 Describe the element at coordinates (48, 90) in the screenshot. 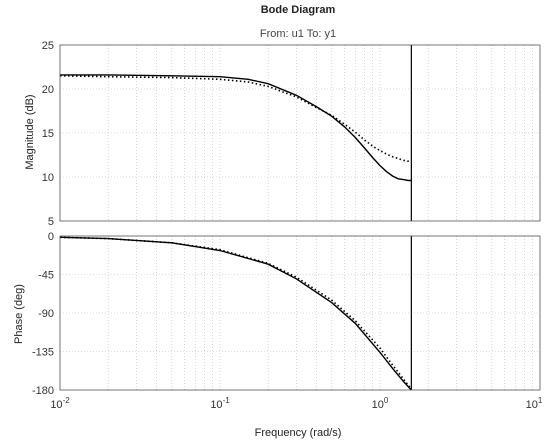

I see `magnitude-y-tick-label: 20` at that location.